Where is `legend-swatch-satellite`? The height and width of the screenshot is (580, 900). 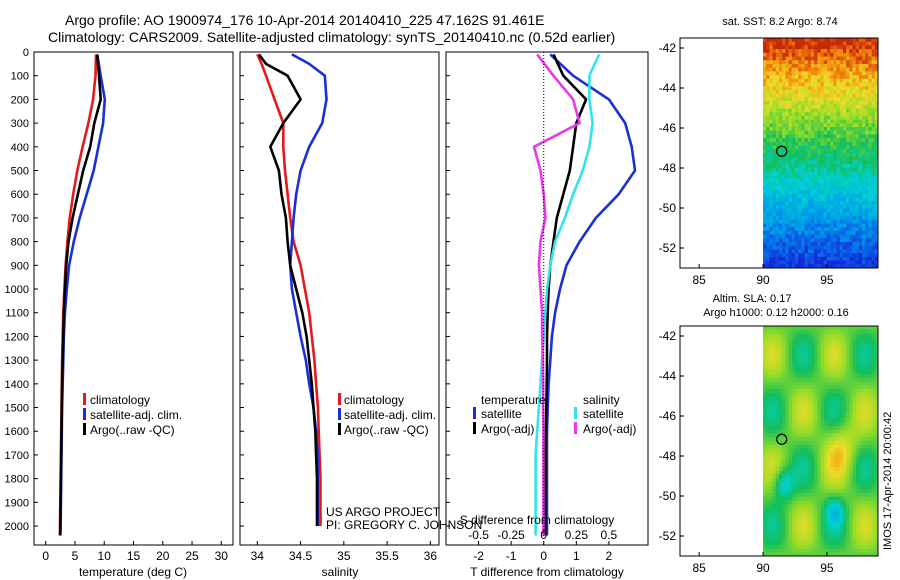 legend-swatch-satellite is located at coordinates (339, 414).